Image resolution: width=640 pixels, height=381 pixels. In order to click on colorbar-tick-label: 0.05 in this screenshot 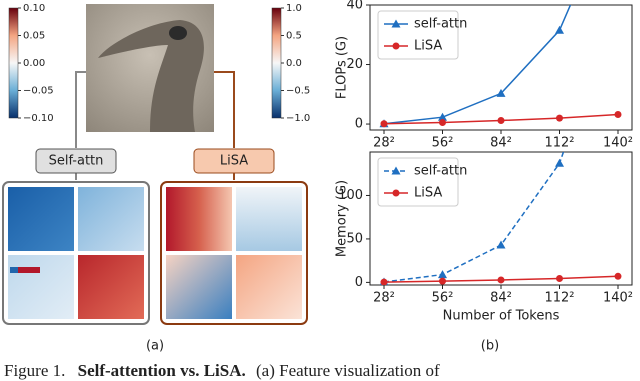, I will do `click(34, 36)`.